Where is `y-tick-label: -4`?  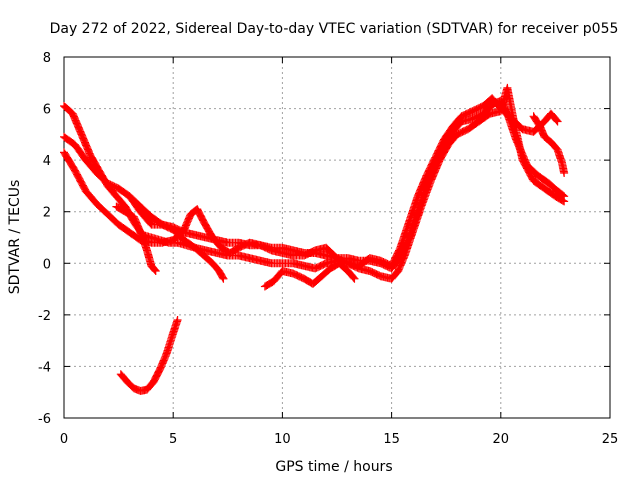 y-tick-label: -4 is located at coordinates (44, 367).